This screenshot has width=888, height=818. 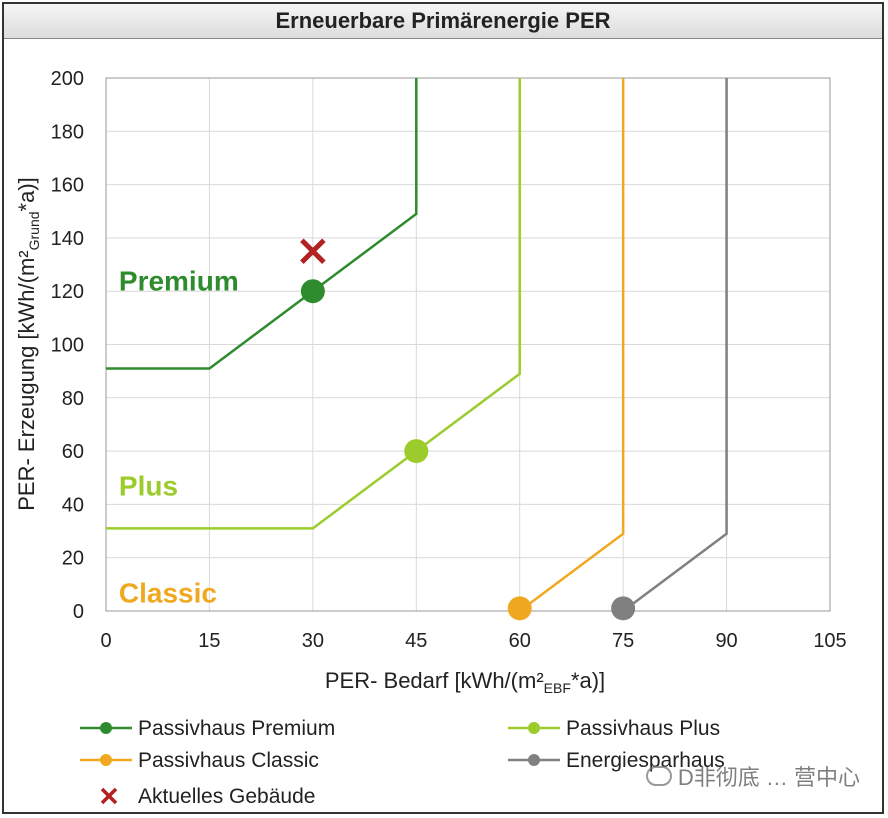 I want to click on zone-label-premium: Premium, so click(x=179, y=281).